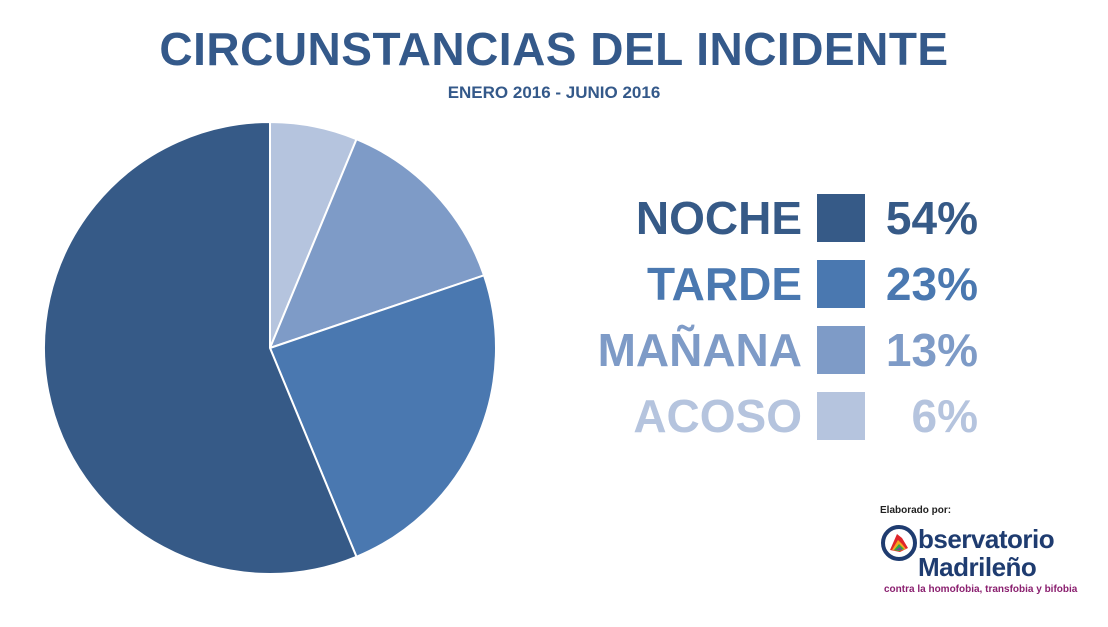  What do you see at coordinates (554, 92) in the screenshot?
I see `chart-subtitle: ENERO 2016 - JUNIO 2016` at bounding box center [554, 92].